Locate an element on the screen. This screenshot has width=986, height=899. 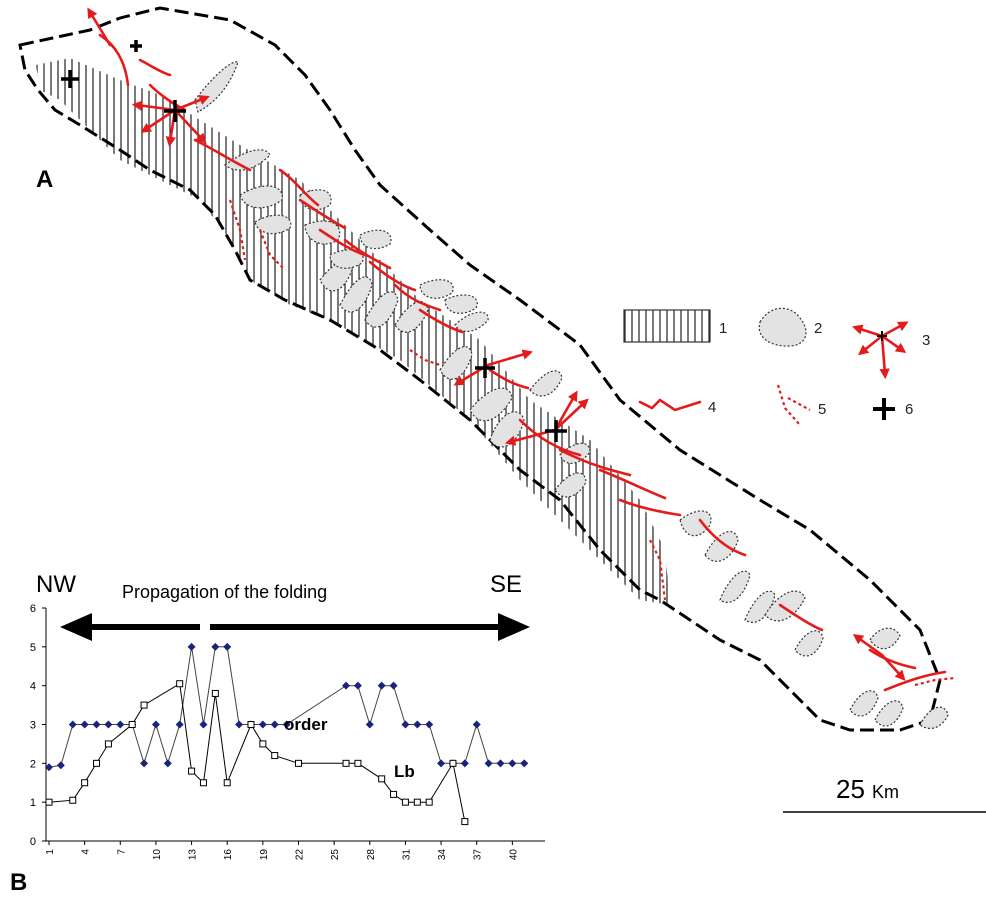
vertical-hatch-swatch-icon is located at coordinates (667, 326).